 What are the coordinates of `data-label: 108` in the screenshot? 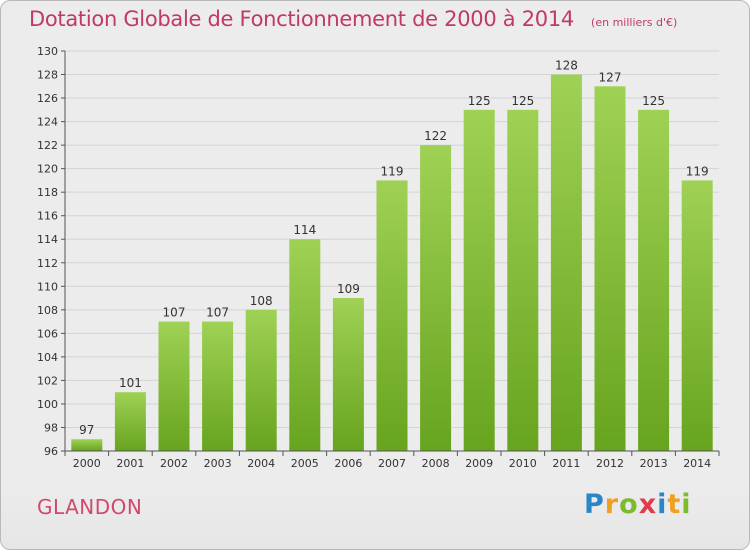 It's located at (261, 301).